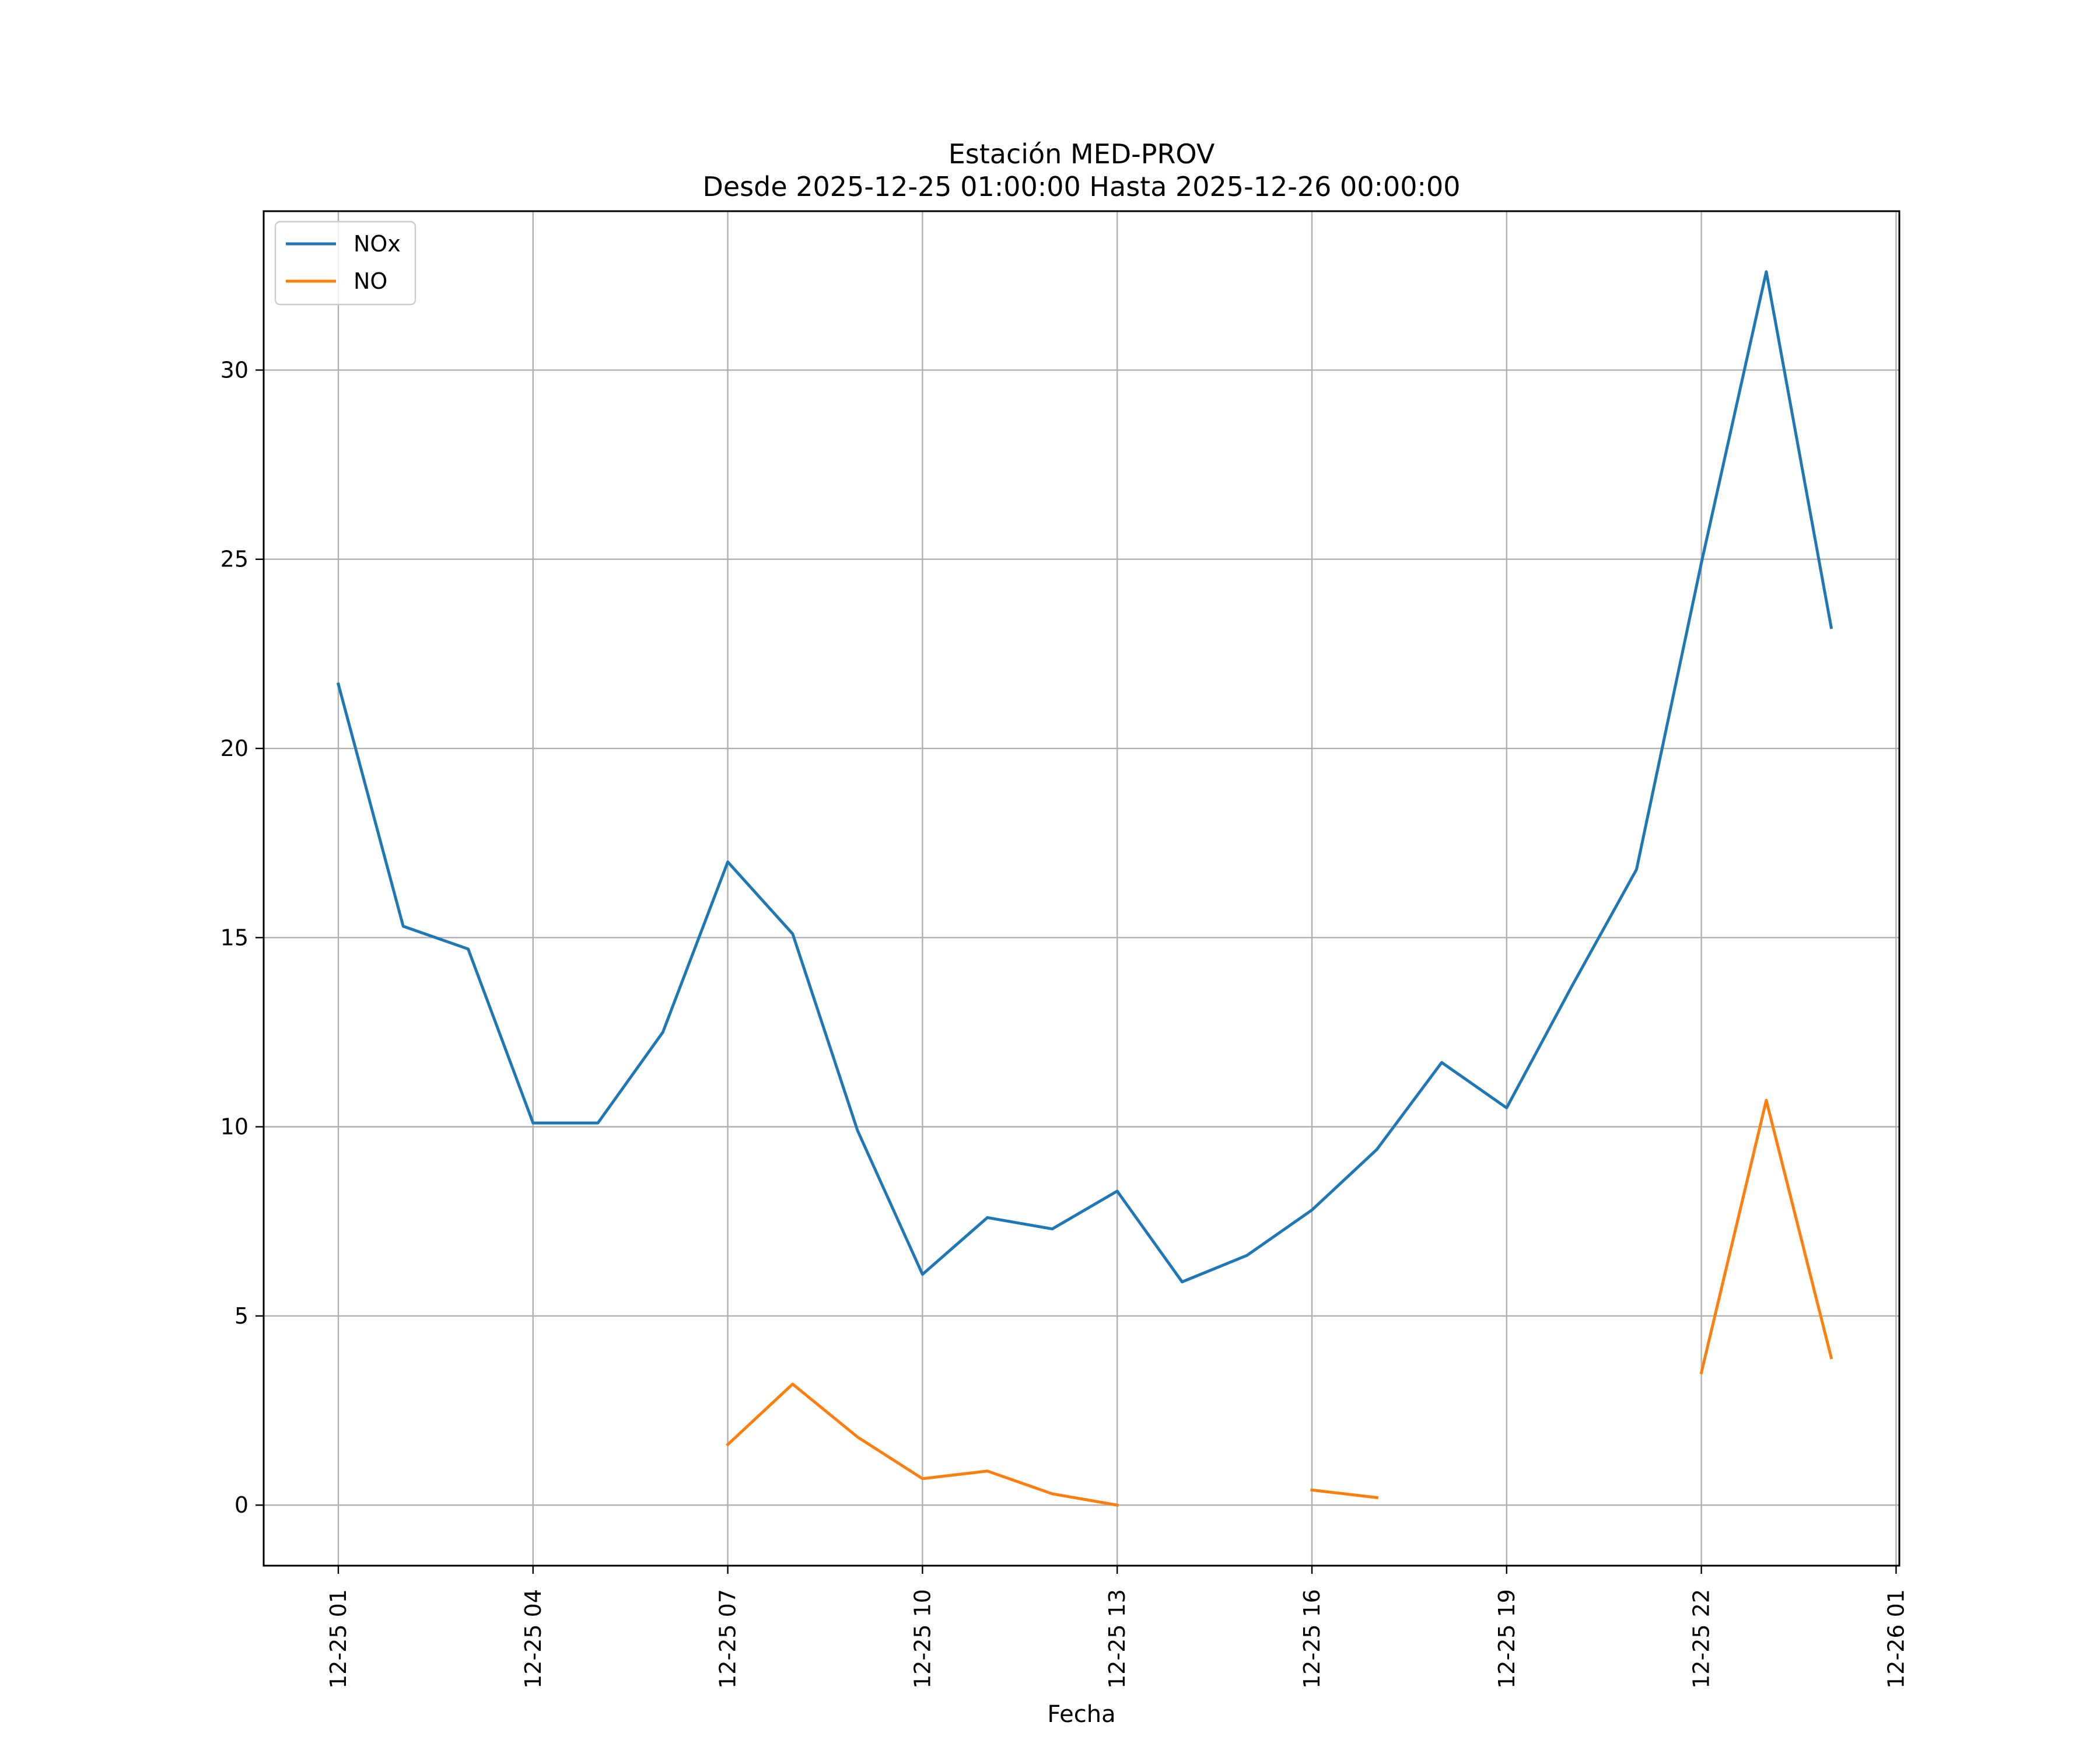  What do you see at coordinates (1896, 1639) in the screenshot?
I see `x-tick-label: 12-26 01` at bounding box center [1896, 1639].